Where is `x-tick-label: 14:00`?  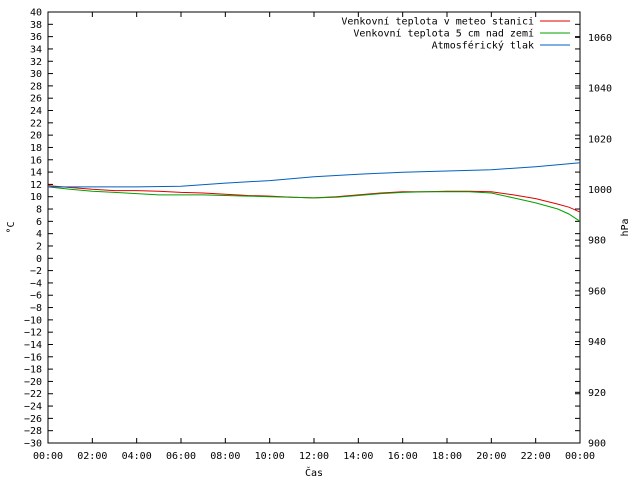
x-tick-label: 14:00 is located at coordinates (358, 456).